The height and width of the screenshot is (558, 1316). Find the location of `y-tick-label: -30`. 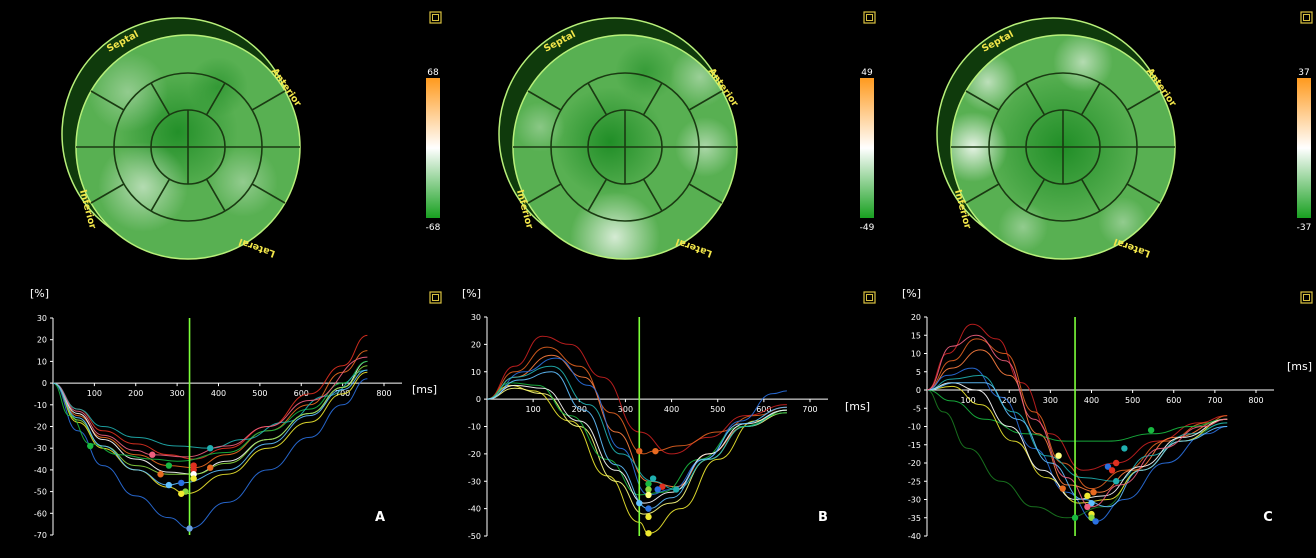

y-tick-label: -30 is located at coordinates (474, 481).